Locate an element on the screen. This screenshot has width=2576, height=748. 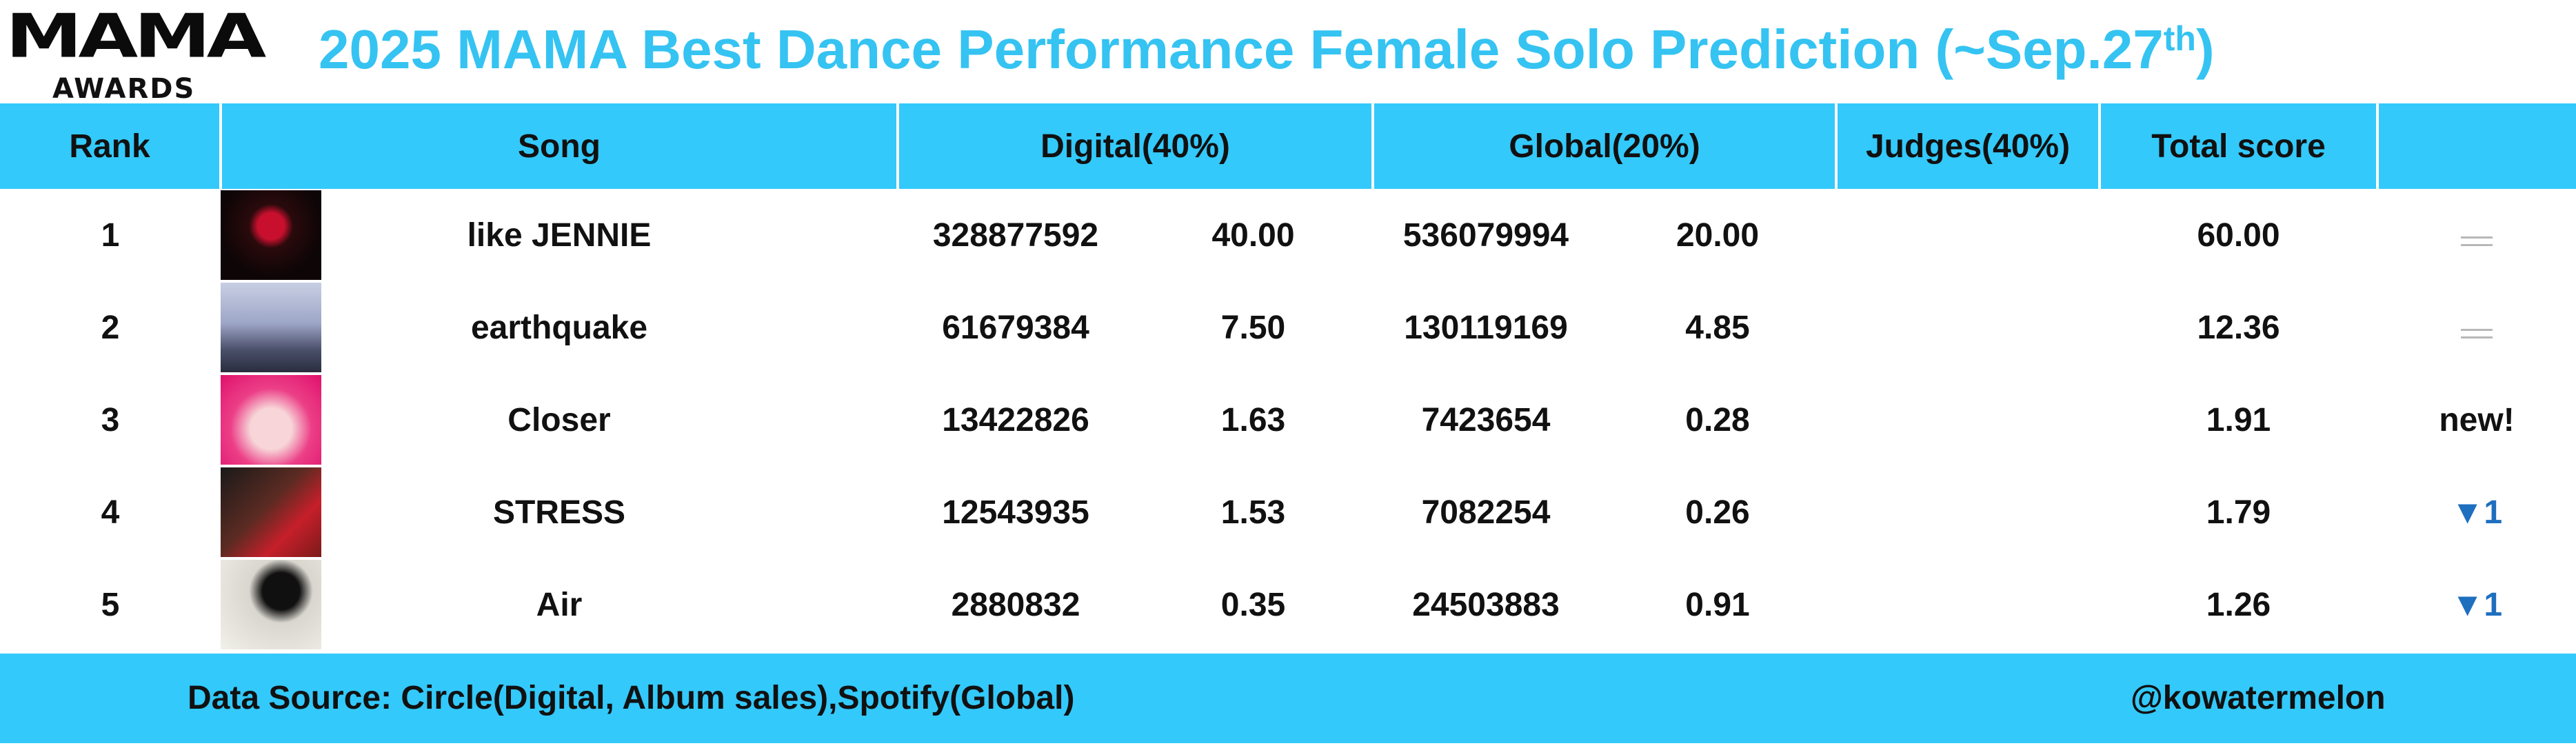
song-cell: earthquake is located at coordinates (559, 327).